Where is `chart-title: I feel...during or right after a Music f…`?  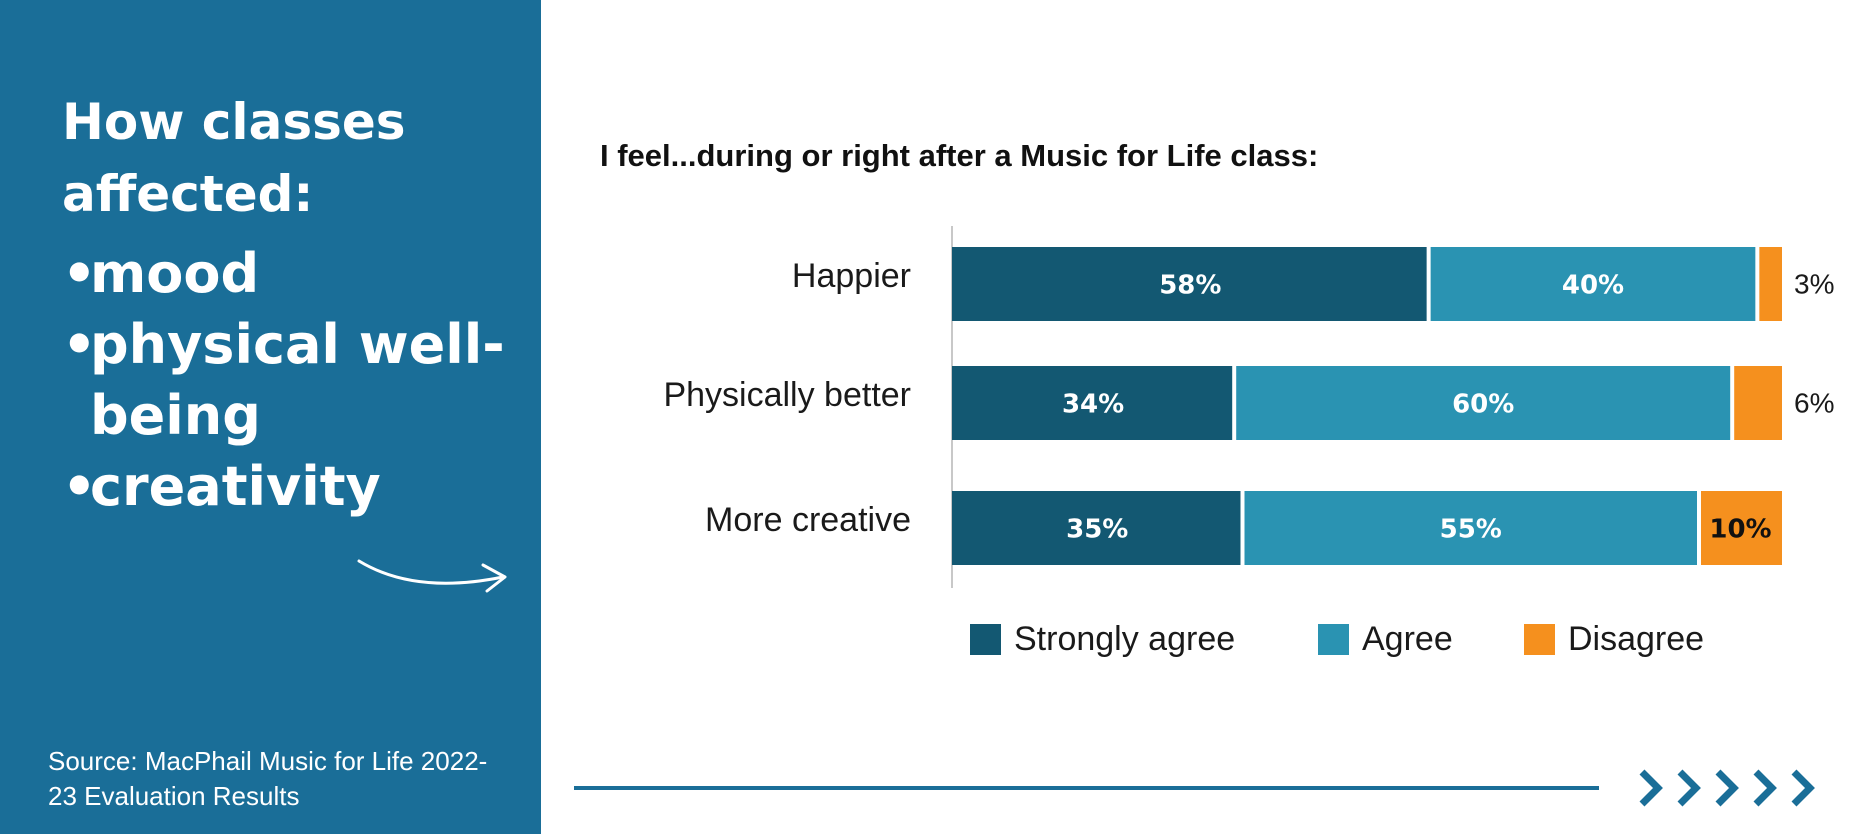
chart-title: I feel...during or right after a Music f… is located at coordinates (959, 155).